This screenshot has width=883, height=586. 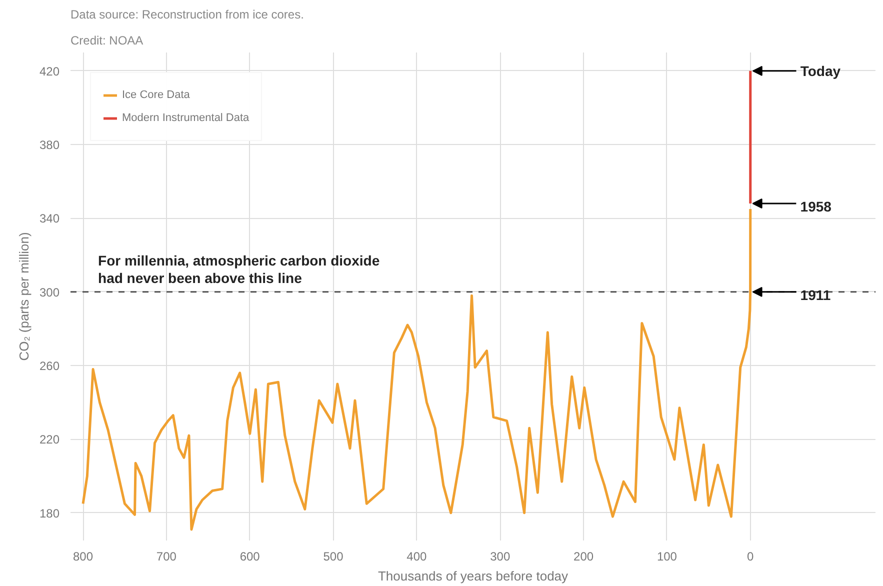 I want to click on x-tick-label: 100, so click(x=667, y=557).